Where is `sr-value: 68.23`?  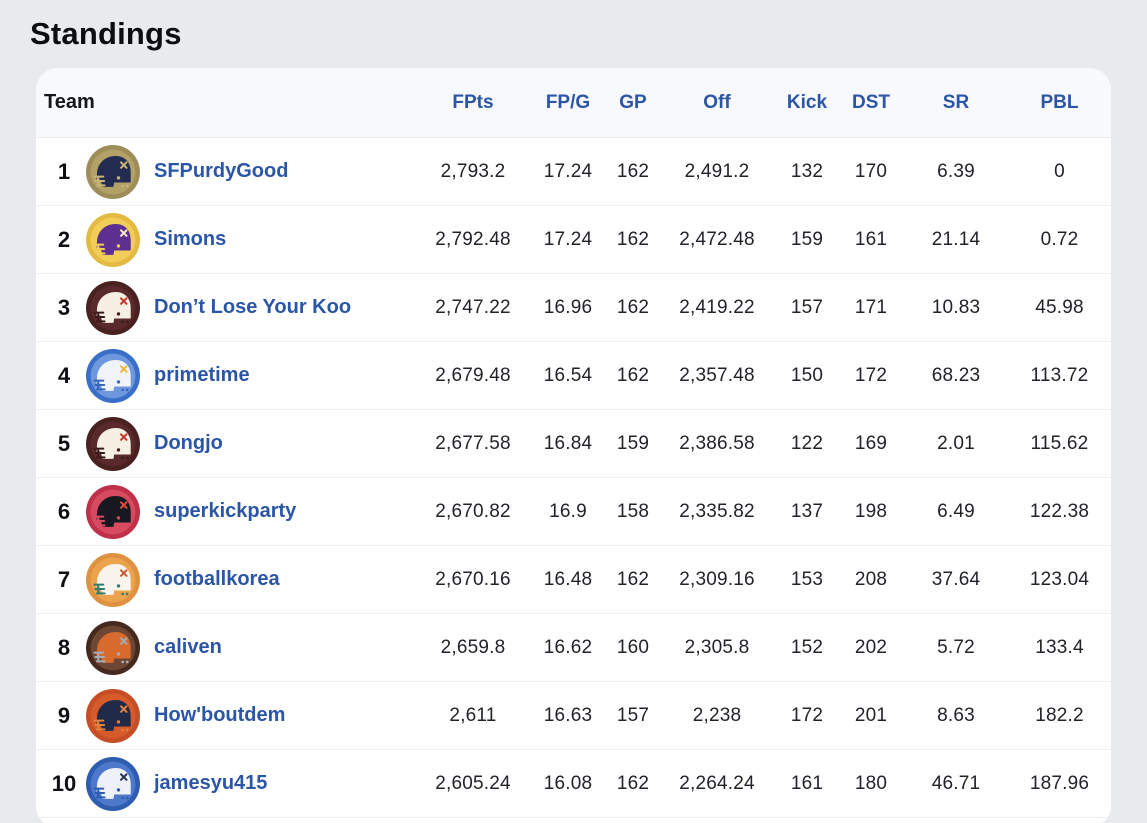
sr-value: 68.23 is located at coordinates (956, 375).